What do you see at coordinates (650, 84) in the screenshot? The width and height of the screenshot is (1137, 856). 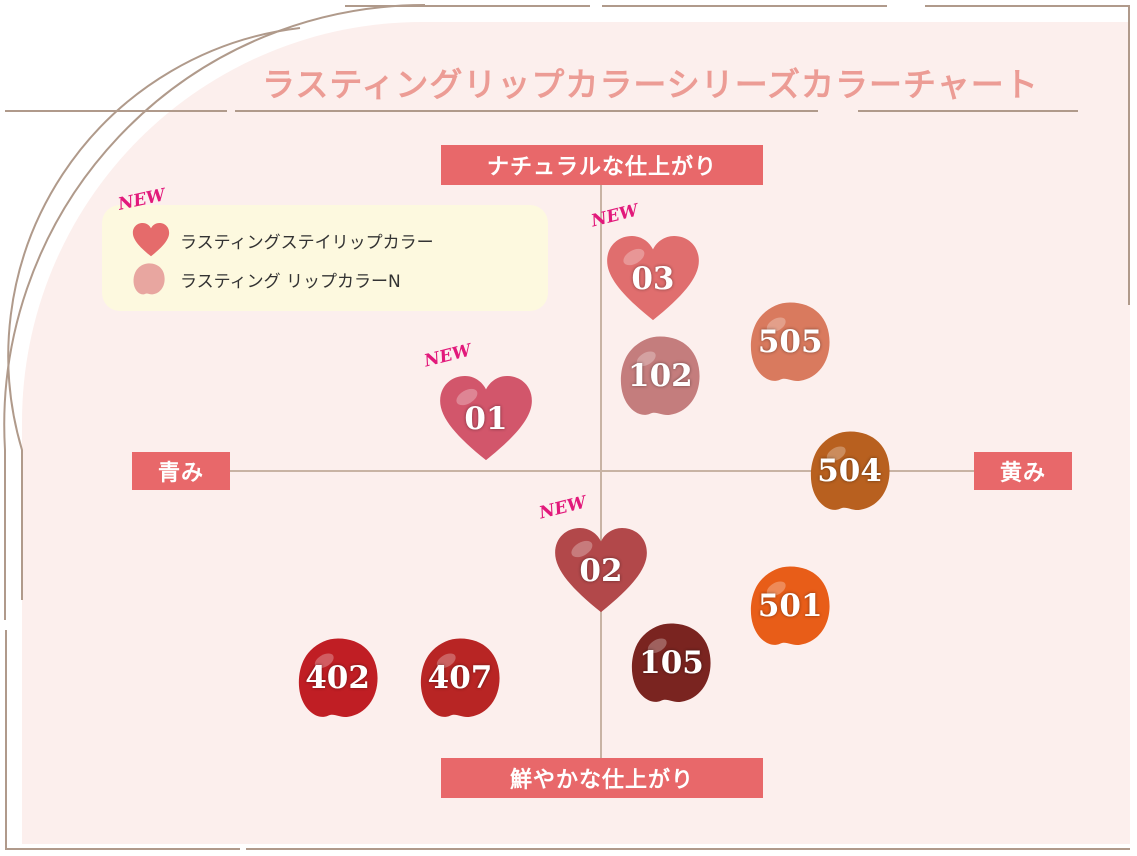 I see `chart-title: ラスティングリップカラーシリーズカラーチャート` at bounding box center [650, 84].